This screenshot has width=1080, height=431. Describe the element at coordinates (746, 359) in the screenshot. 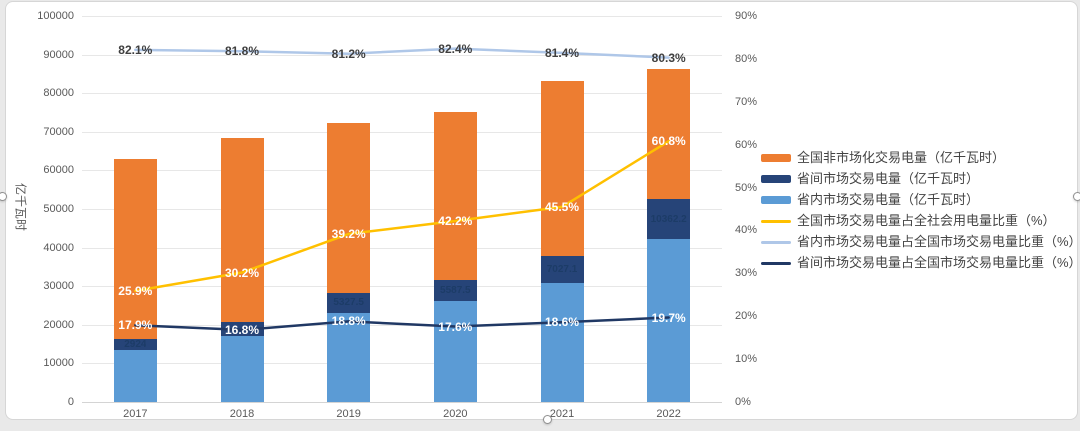

I see `right-axis-tick: 10%` at that location.